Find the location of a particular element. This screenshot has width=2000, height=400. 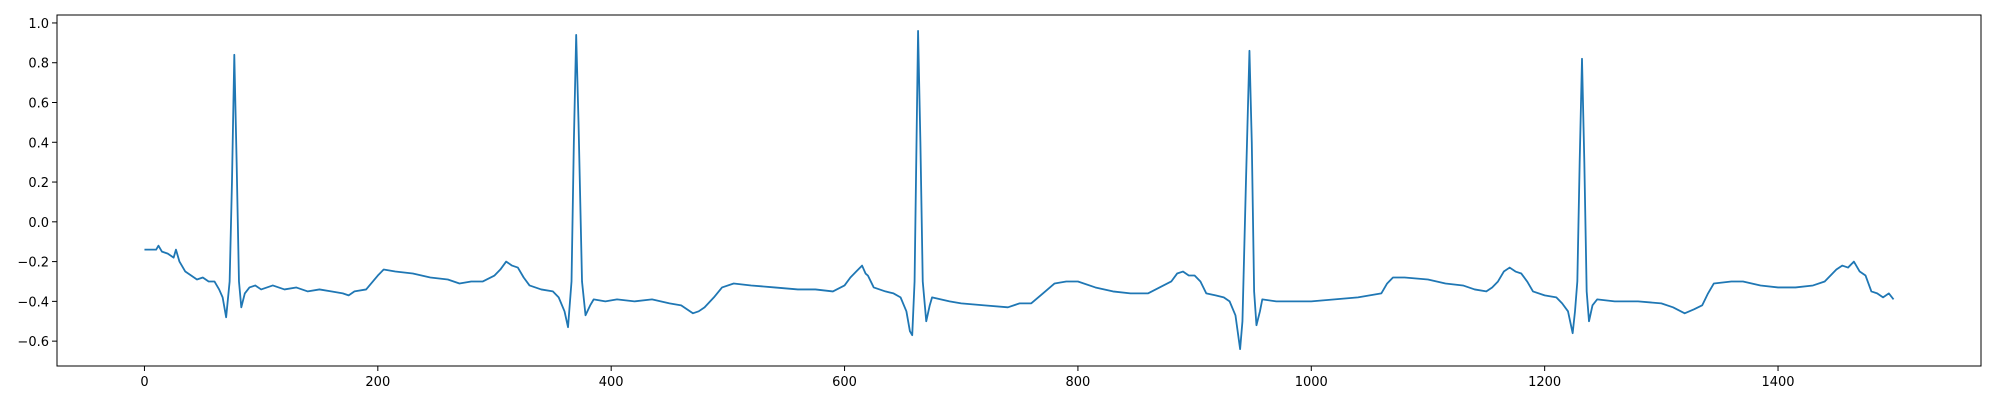

x-tick-label: 1000 is located at coordinates (1311, 382).